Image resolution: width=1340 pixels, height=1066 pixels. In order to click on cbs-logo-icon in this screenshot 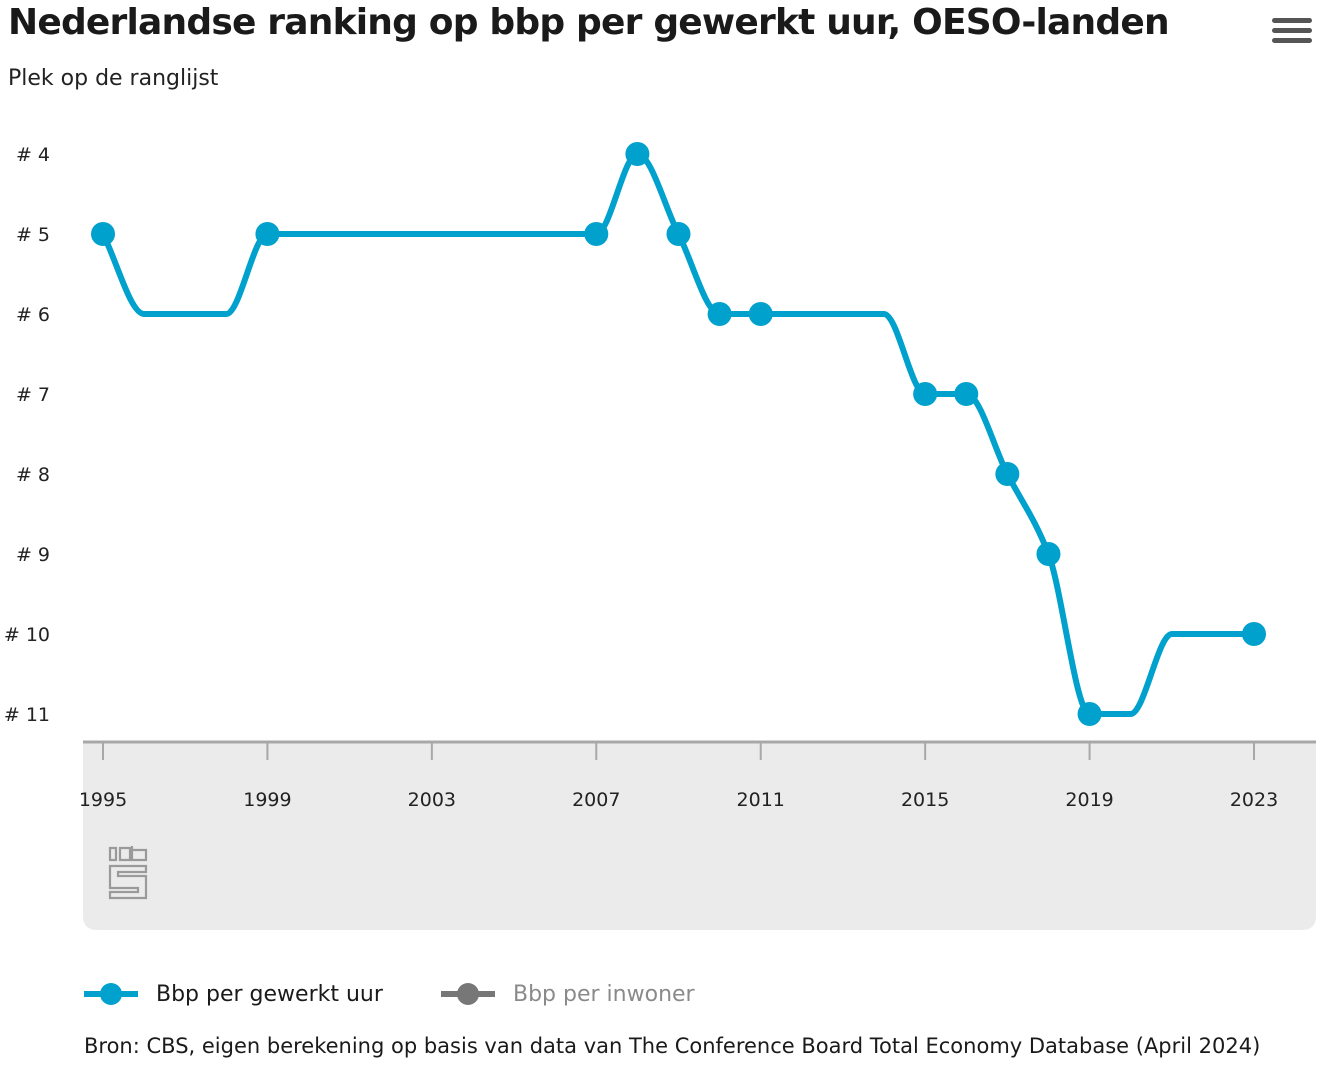, I will do `click(128, 873)`.